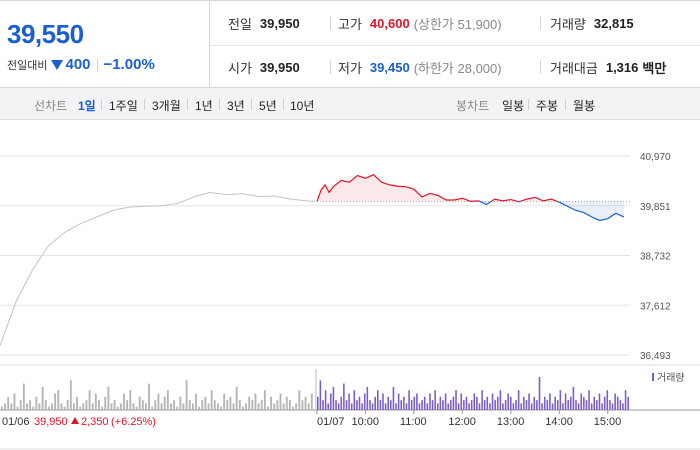 Image resolution: width=700 pixels, height=450 pixels. I want to click on y-tick-label: 38,732, so click(655, 257).